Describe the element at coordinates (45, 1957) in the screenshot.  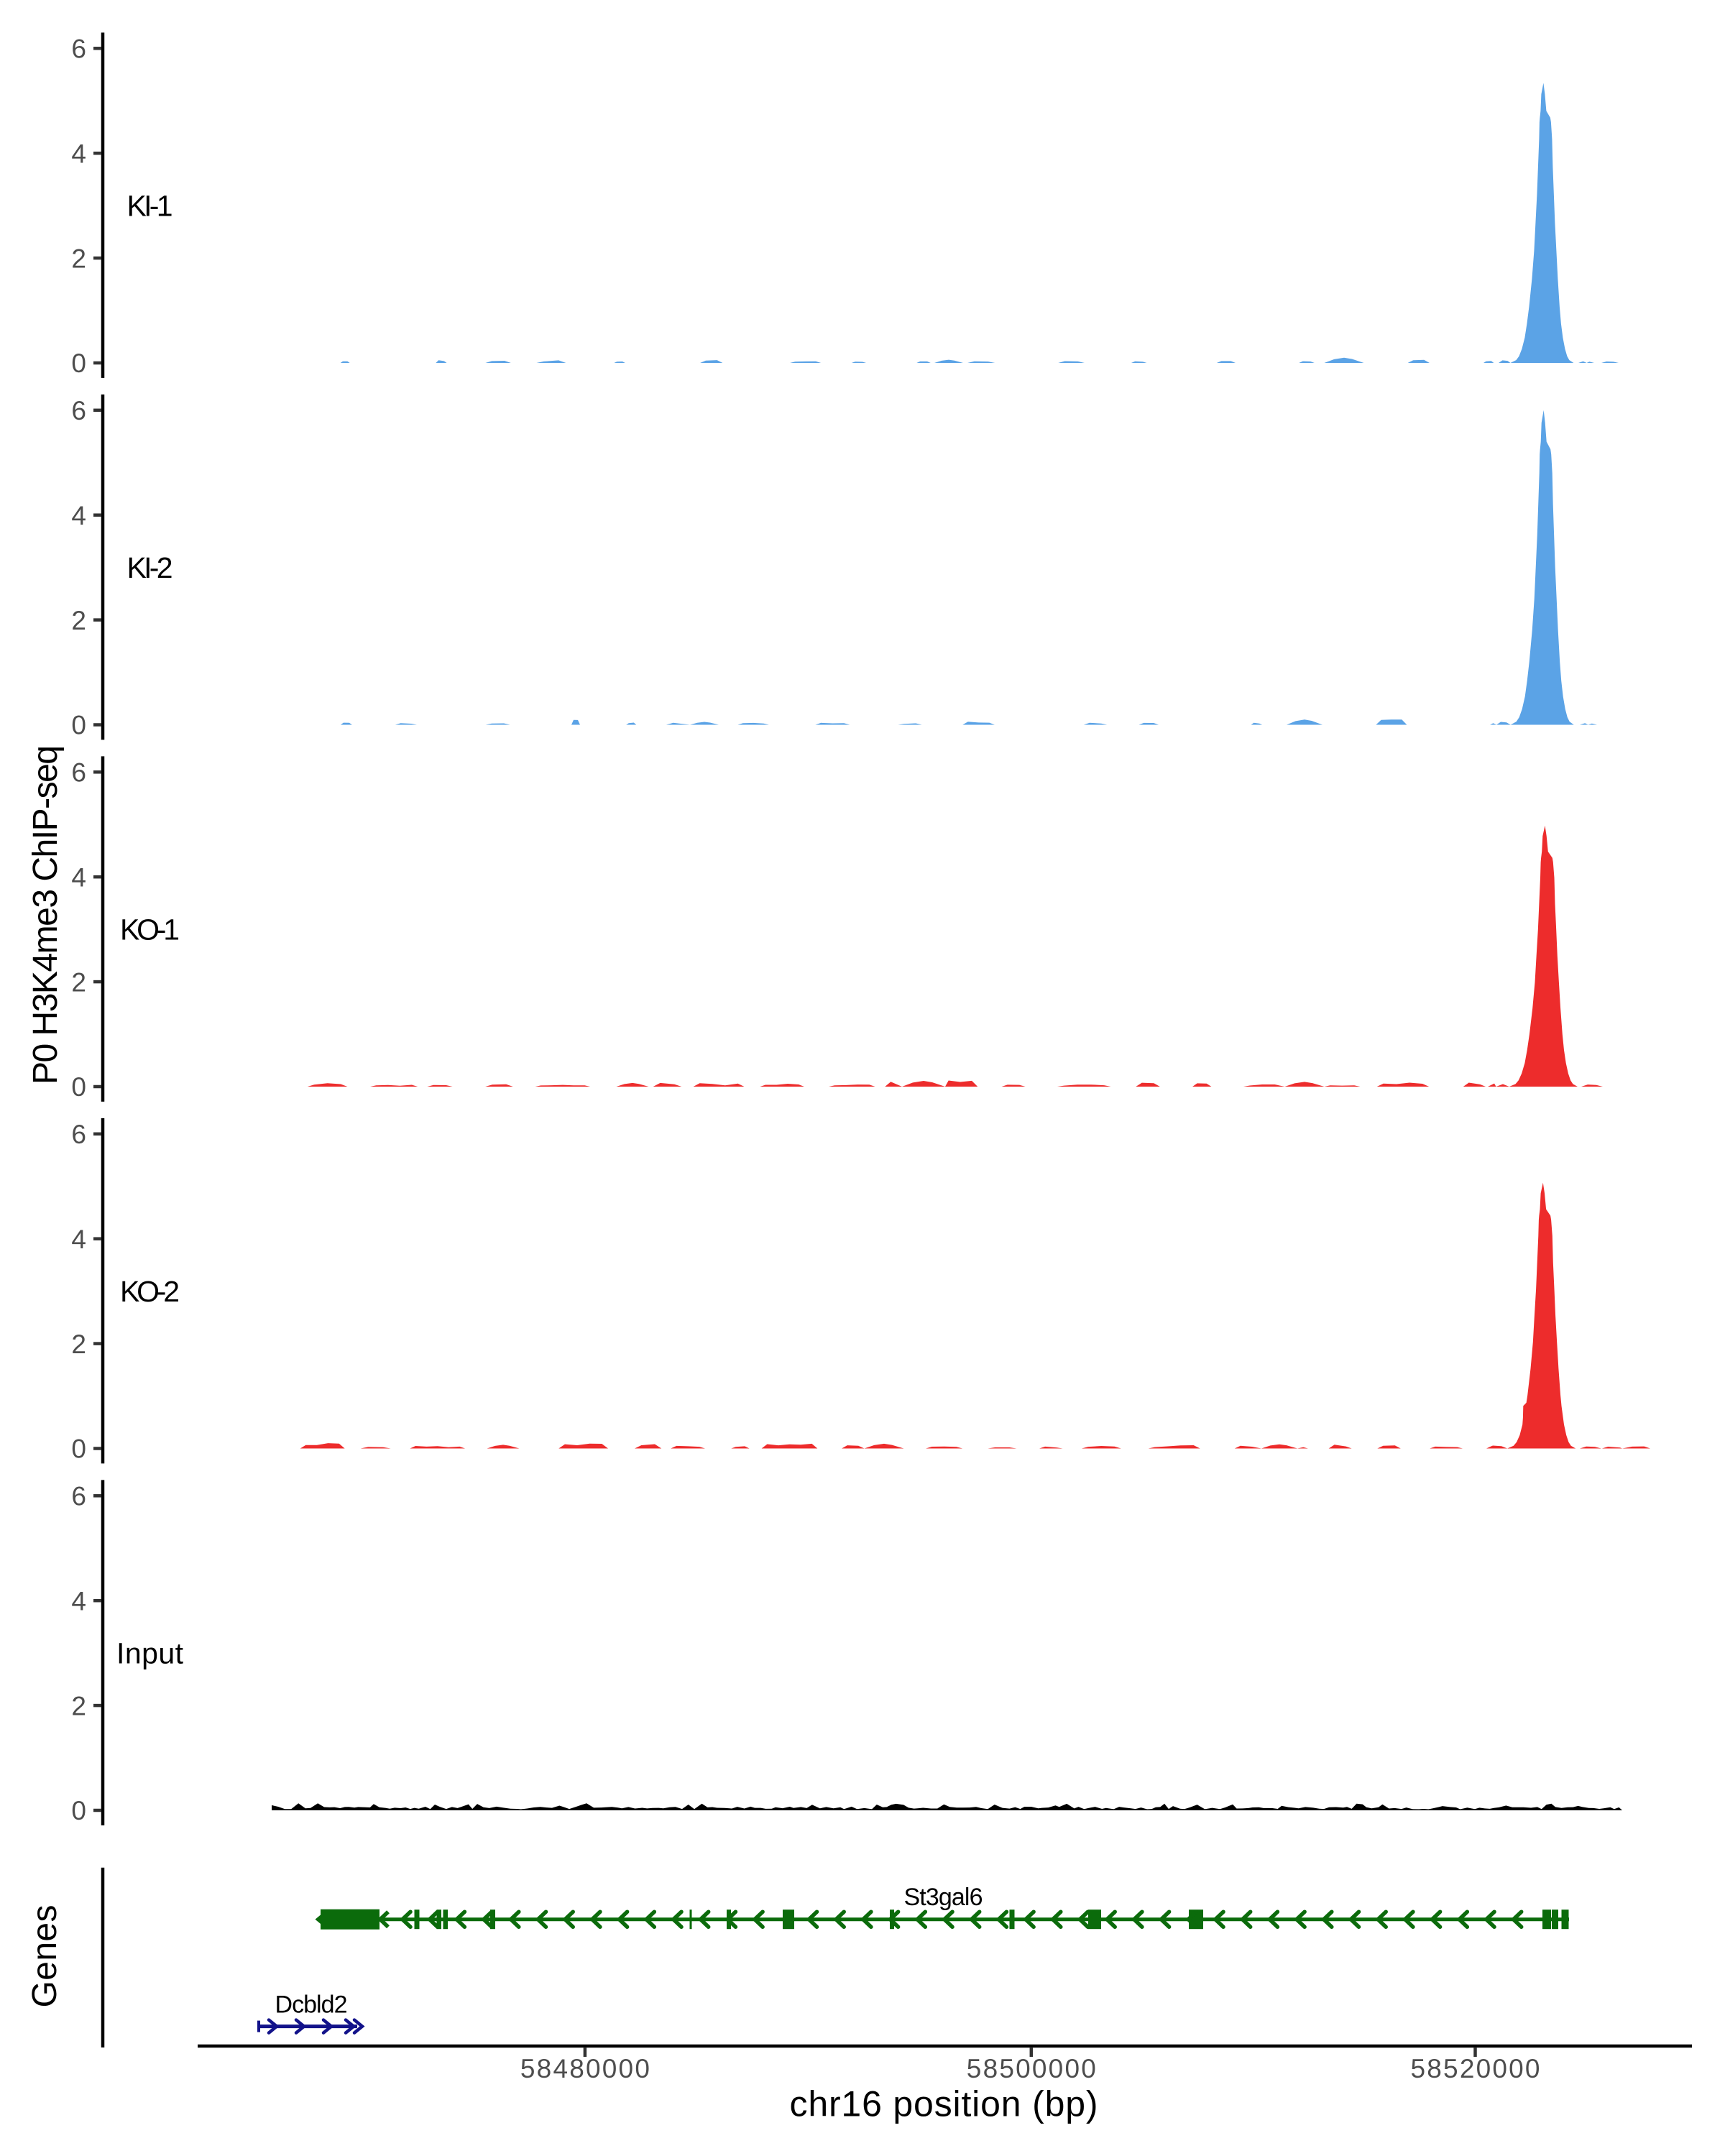
I see `svg-text: Genes` at that location.